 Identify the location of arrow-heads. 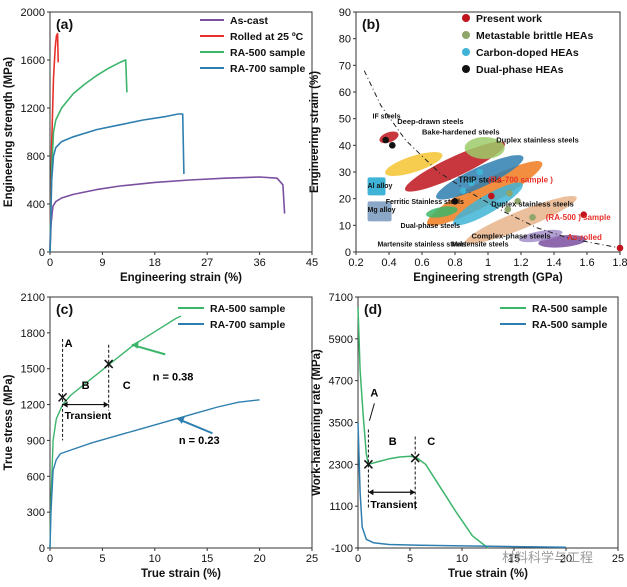
(392, 492).